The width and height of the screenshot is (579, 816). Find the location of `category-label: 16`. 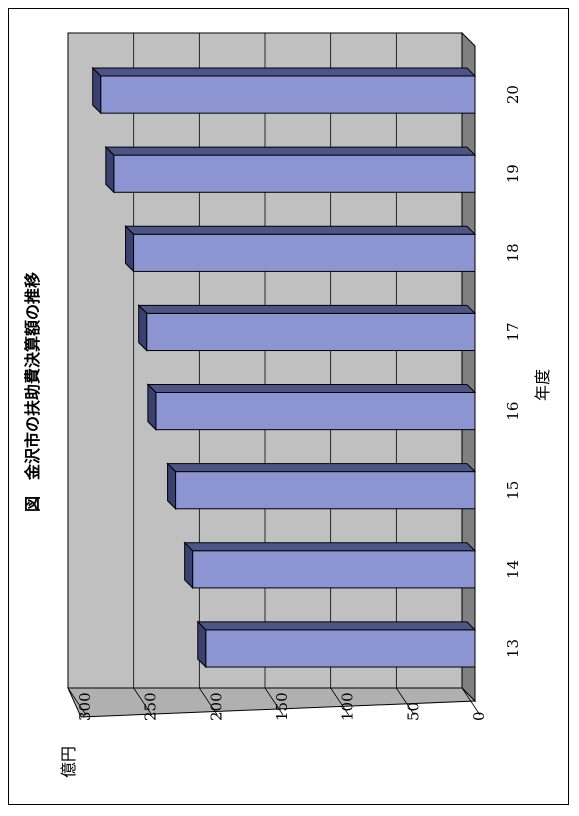

category-label: 16 is located at coordinates (513, 411).